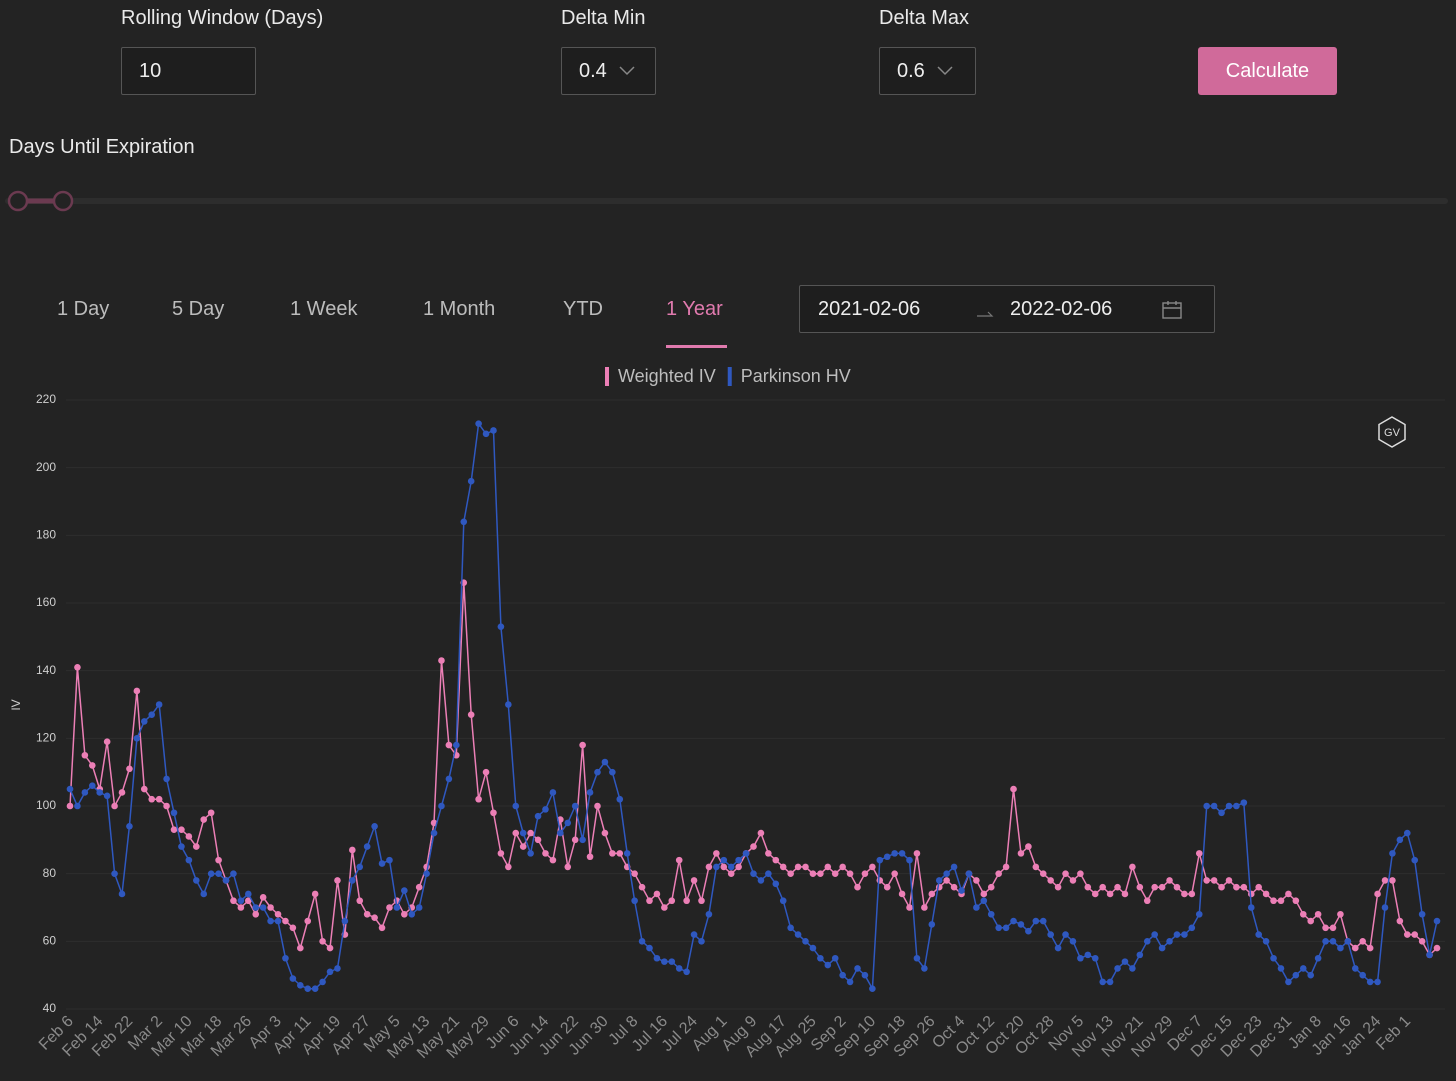  I want to click on input: 10, so click(188, 71).